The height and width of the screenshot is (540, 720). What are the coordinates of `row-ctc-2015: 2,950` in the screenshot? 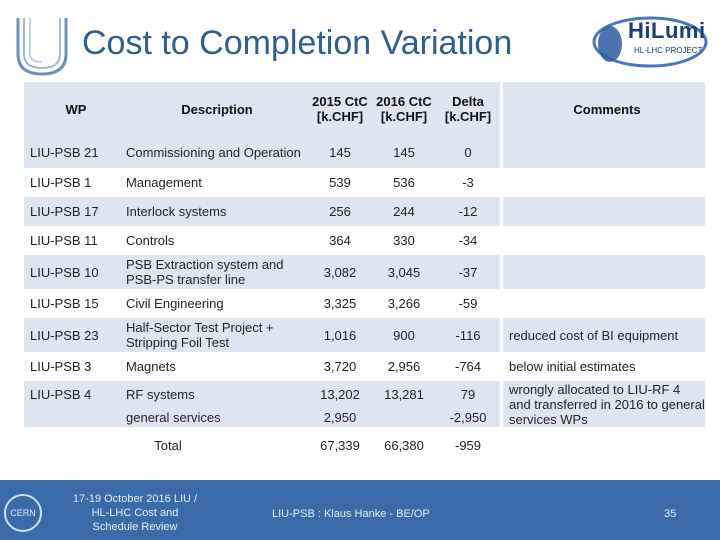 It's located at (340, 417).